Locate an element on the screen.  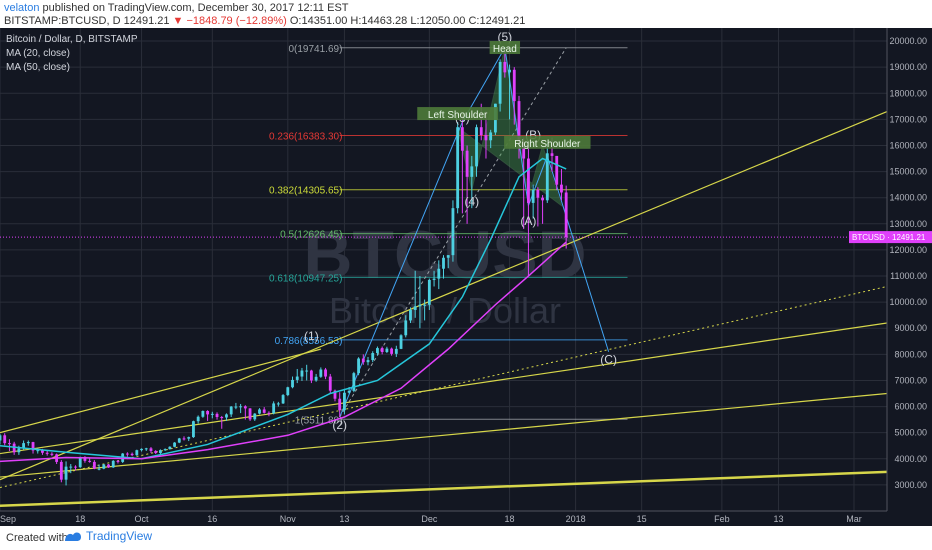
y-tick-label: 7000.00 is located at coordinates (910, 380).